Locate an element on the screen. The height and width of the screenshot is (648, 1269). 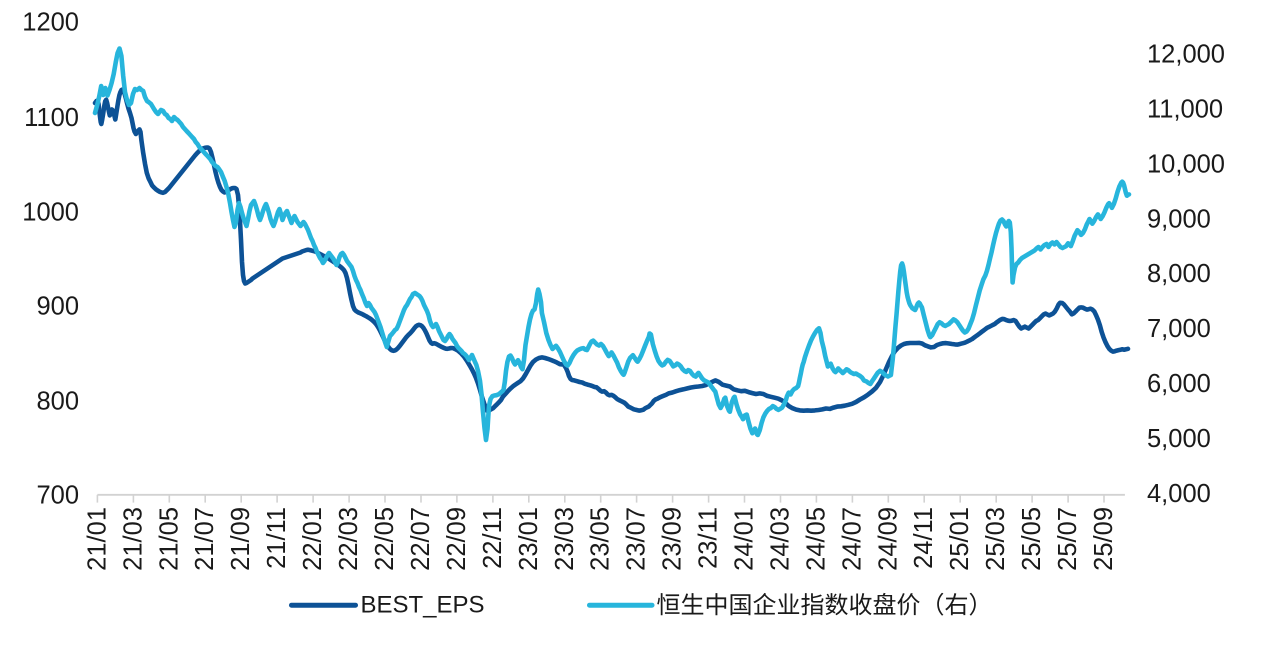
svg-text: 23/05 is located at coordinates (601, 539).